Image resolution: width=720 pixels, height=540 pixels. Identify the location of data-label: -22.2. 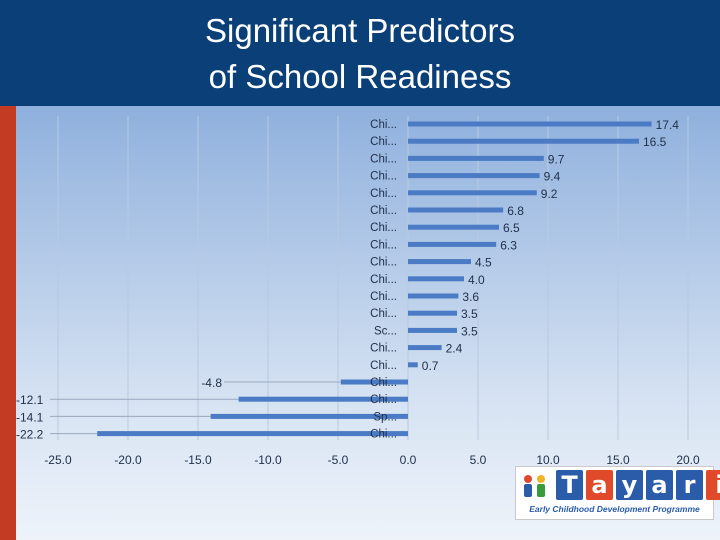
(30, 435).